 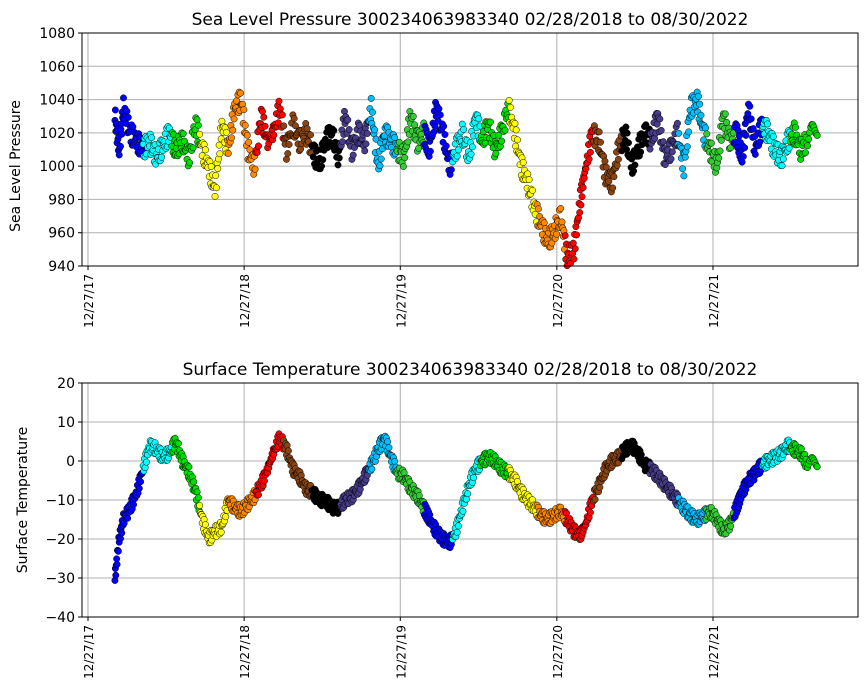 What do you see at coordinates (60, 540) in the screenshot?
I see `y-tick-label: −20` at bounding box center [60, 540].